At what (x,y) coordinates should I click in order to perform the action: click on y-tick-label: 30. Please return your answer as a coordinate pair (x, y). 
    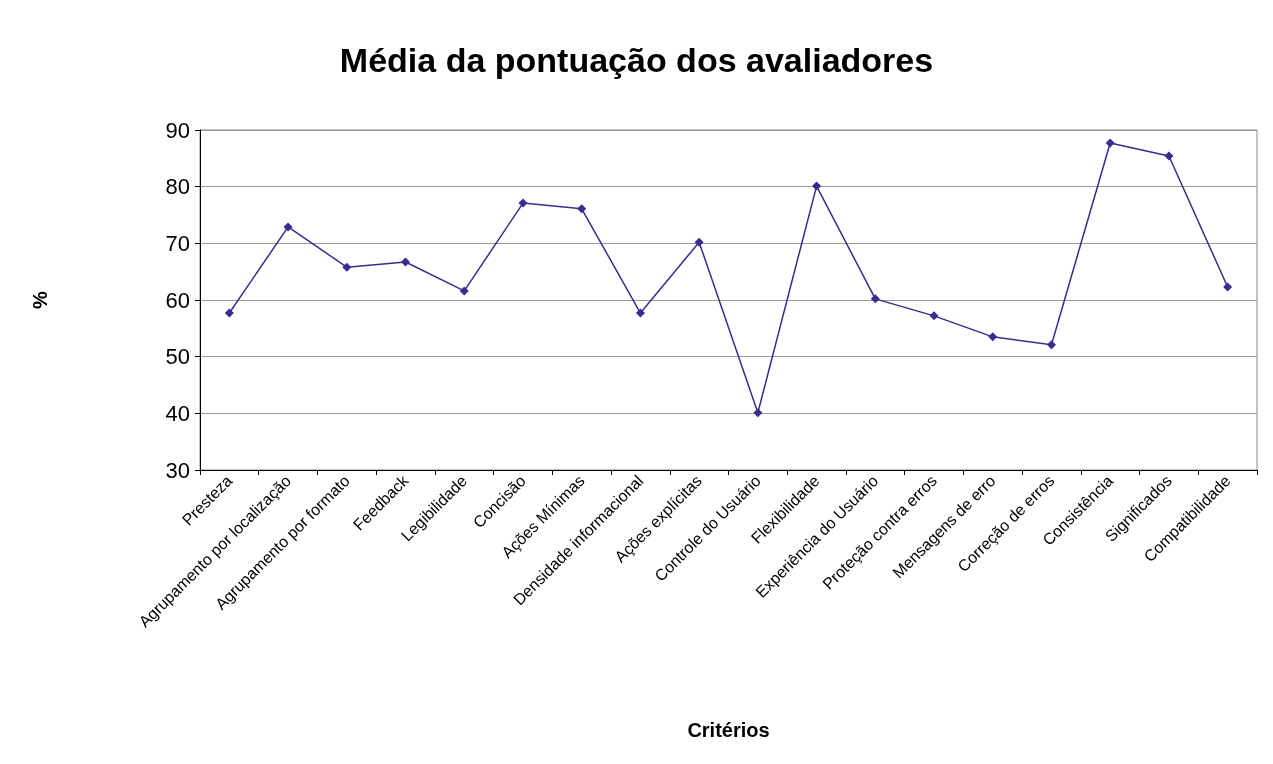
    Looking at the image, I should click on (177, 470).